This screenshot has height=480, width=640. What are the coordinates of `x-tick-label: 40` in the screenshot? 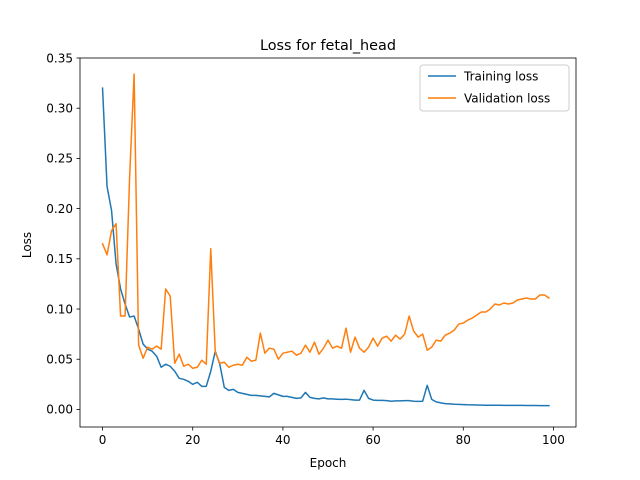 It's located at (282, 440).